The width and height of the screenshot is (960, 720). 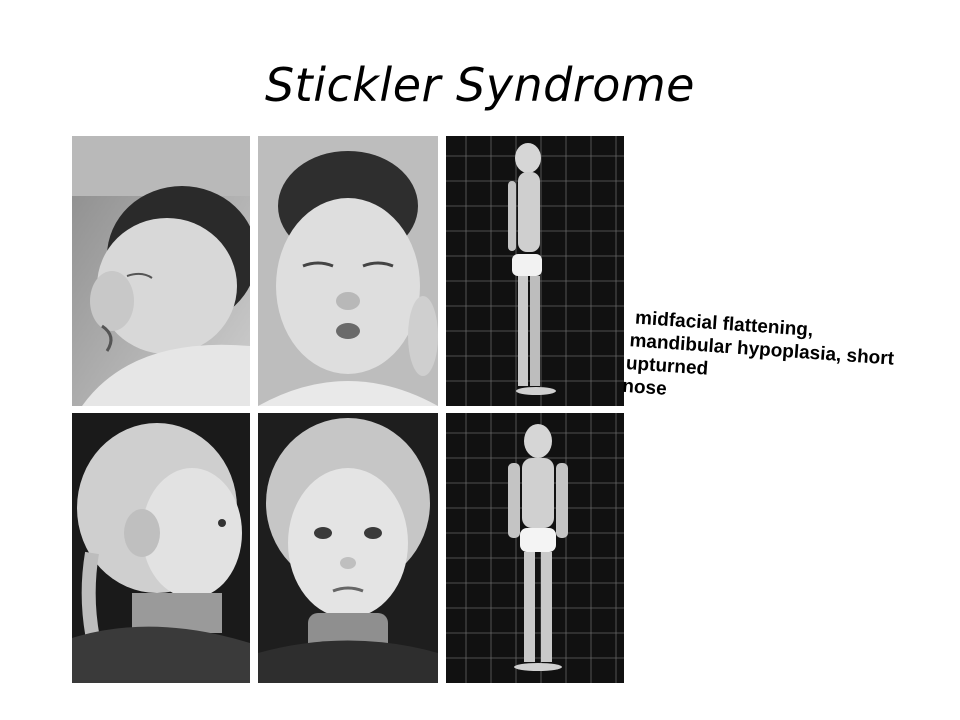 I want to click on child-standing-side-photo, so click(x=535, y=271).